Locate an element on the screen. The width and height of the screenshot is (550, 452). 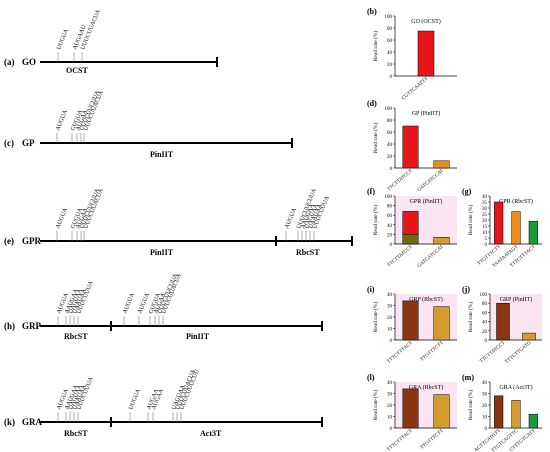
chart-panel-label: (m) is located at coordinates (468, 377).